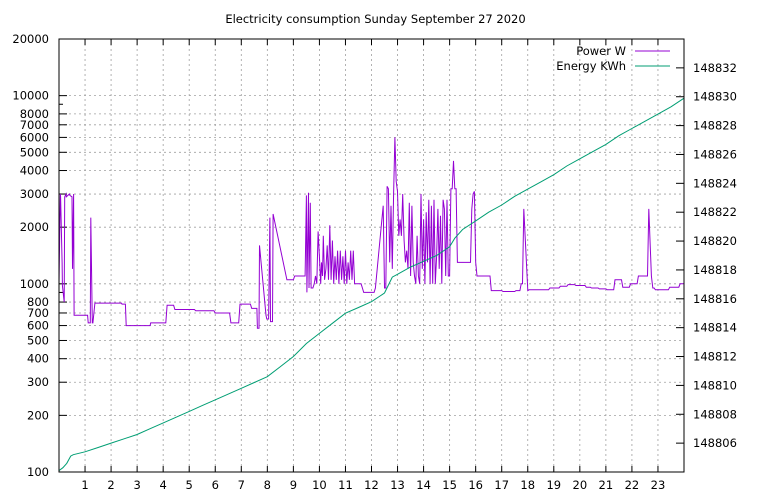 The width and height of the screenshot is (768, 504). Describe the element at coordinates (34, 152) in the screenshot. I see `y-tick-label: 5000` at that location.